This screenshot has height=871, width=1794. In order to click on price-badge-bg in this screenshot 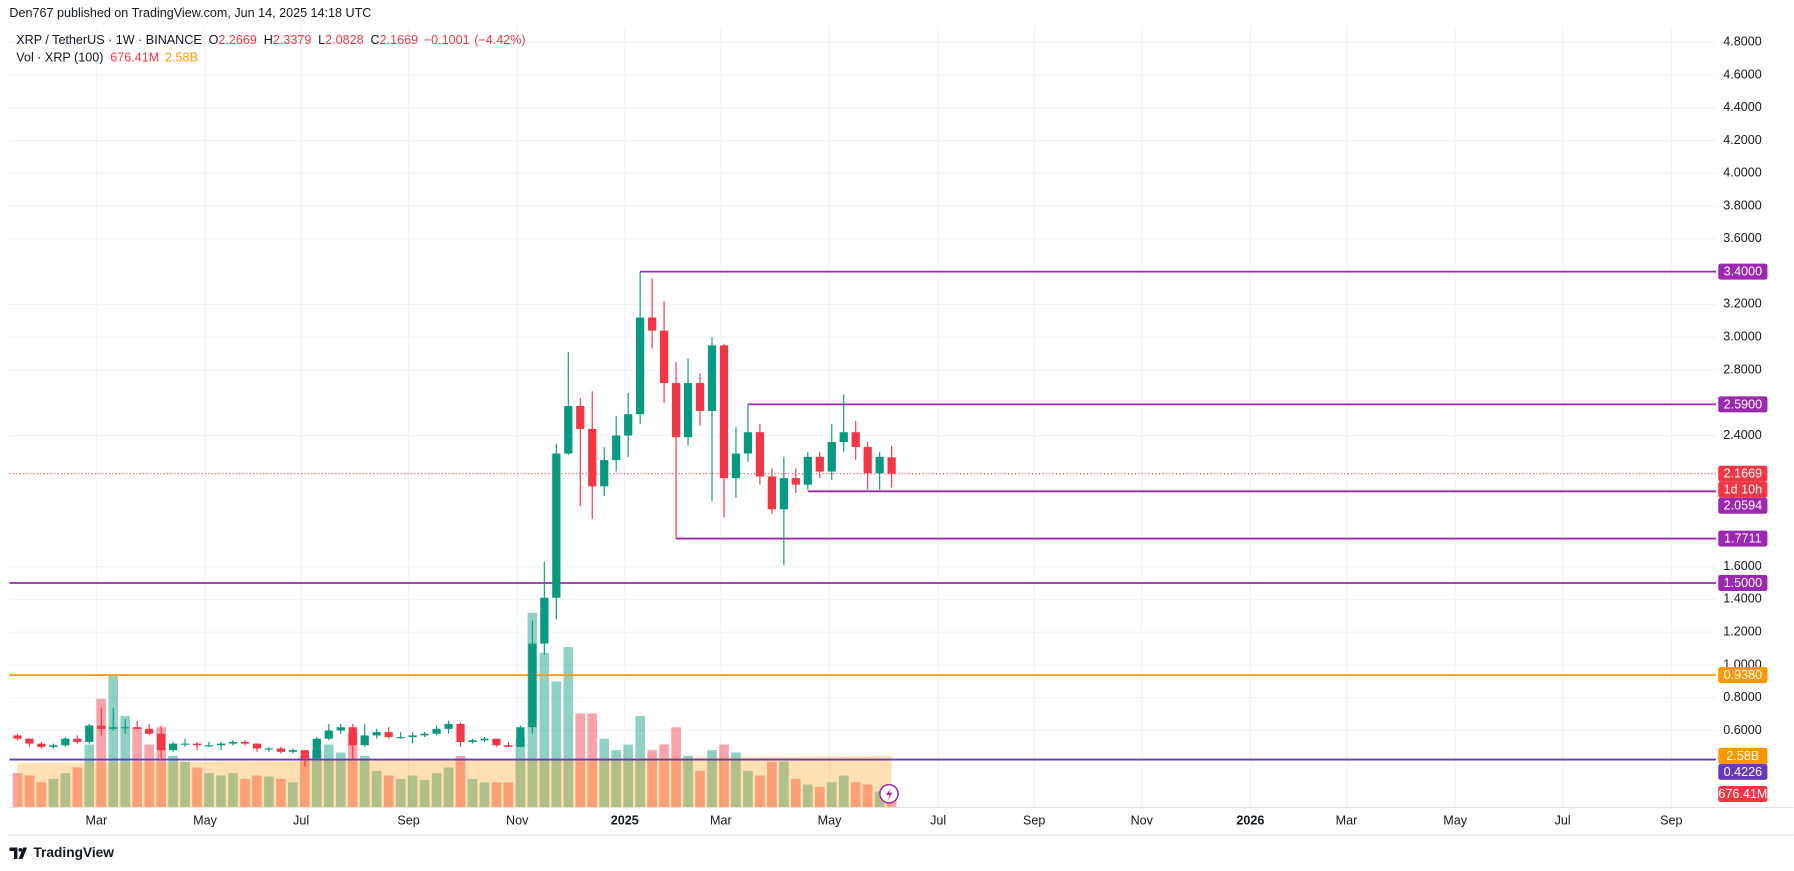, I will do `click(1743, 473)`.